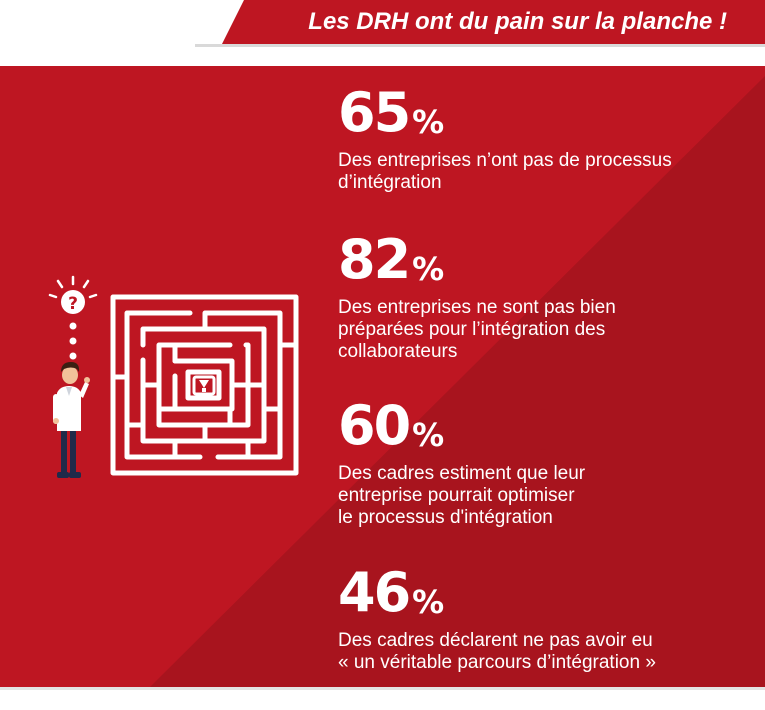  I want to click on stat-description-line: collaborateurs, so click(398, 351).